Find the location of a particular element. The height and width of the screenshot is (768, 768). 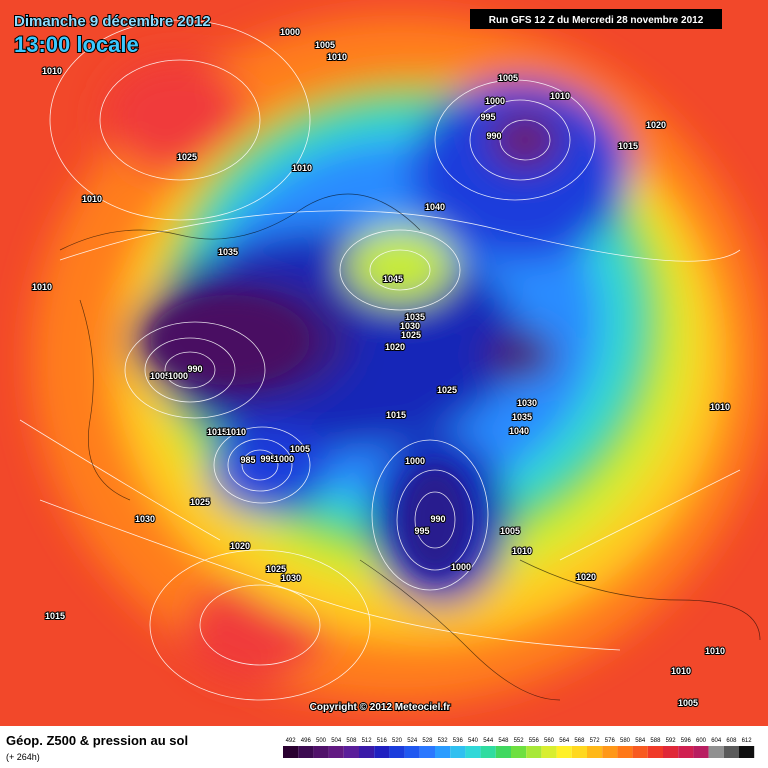

pressure-label: 985 is located at coordinates (247, 460).